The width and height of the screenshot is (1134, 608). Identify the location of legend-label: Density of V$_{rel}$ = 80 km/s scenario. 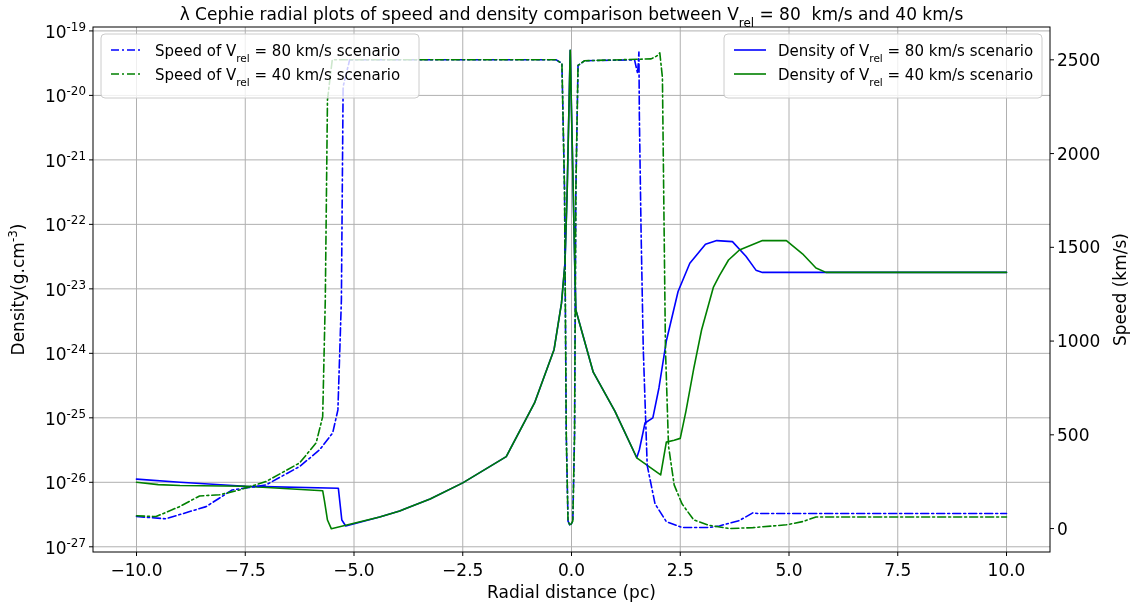
(906, 53).